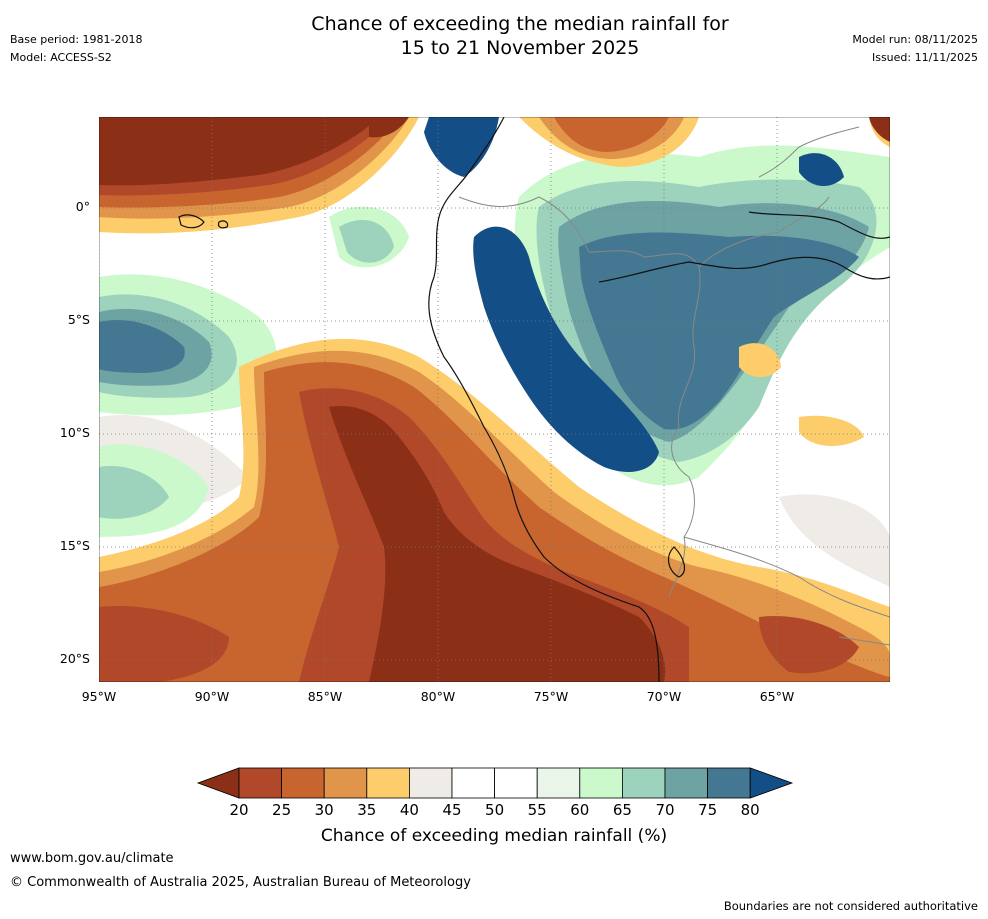 The width and height of the screenshot is (988, 919). What do you see at coordinates (494, 836) in the screenshot?
I see `colorbar-title: Chance of exceeding median rainfall (%)` at bounding box center [494, 836].